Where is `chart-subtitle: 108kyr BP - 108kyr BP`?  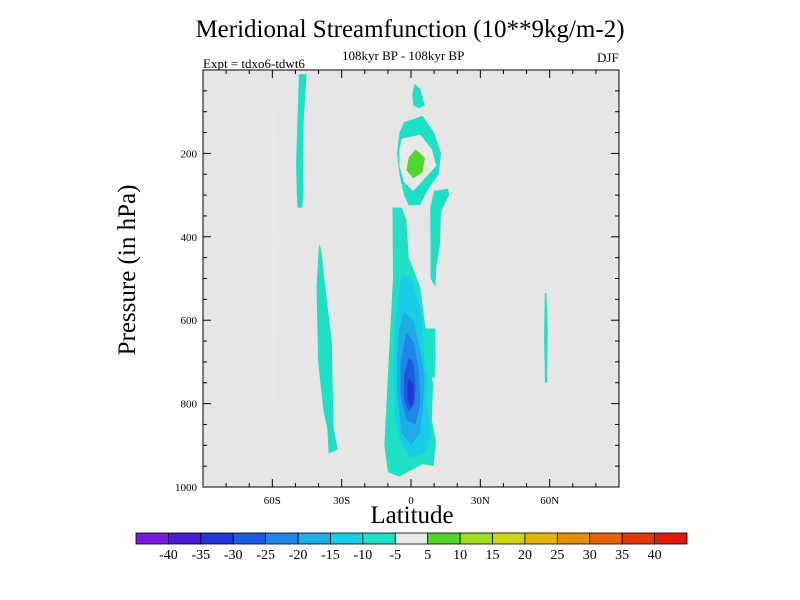
chart-subtitle: 108kyr BP - 108kyr BP is located at coordinates (403, 55).